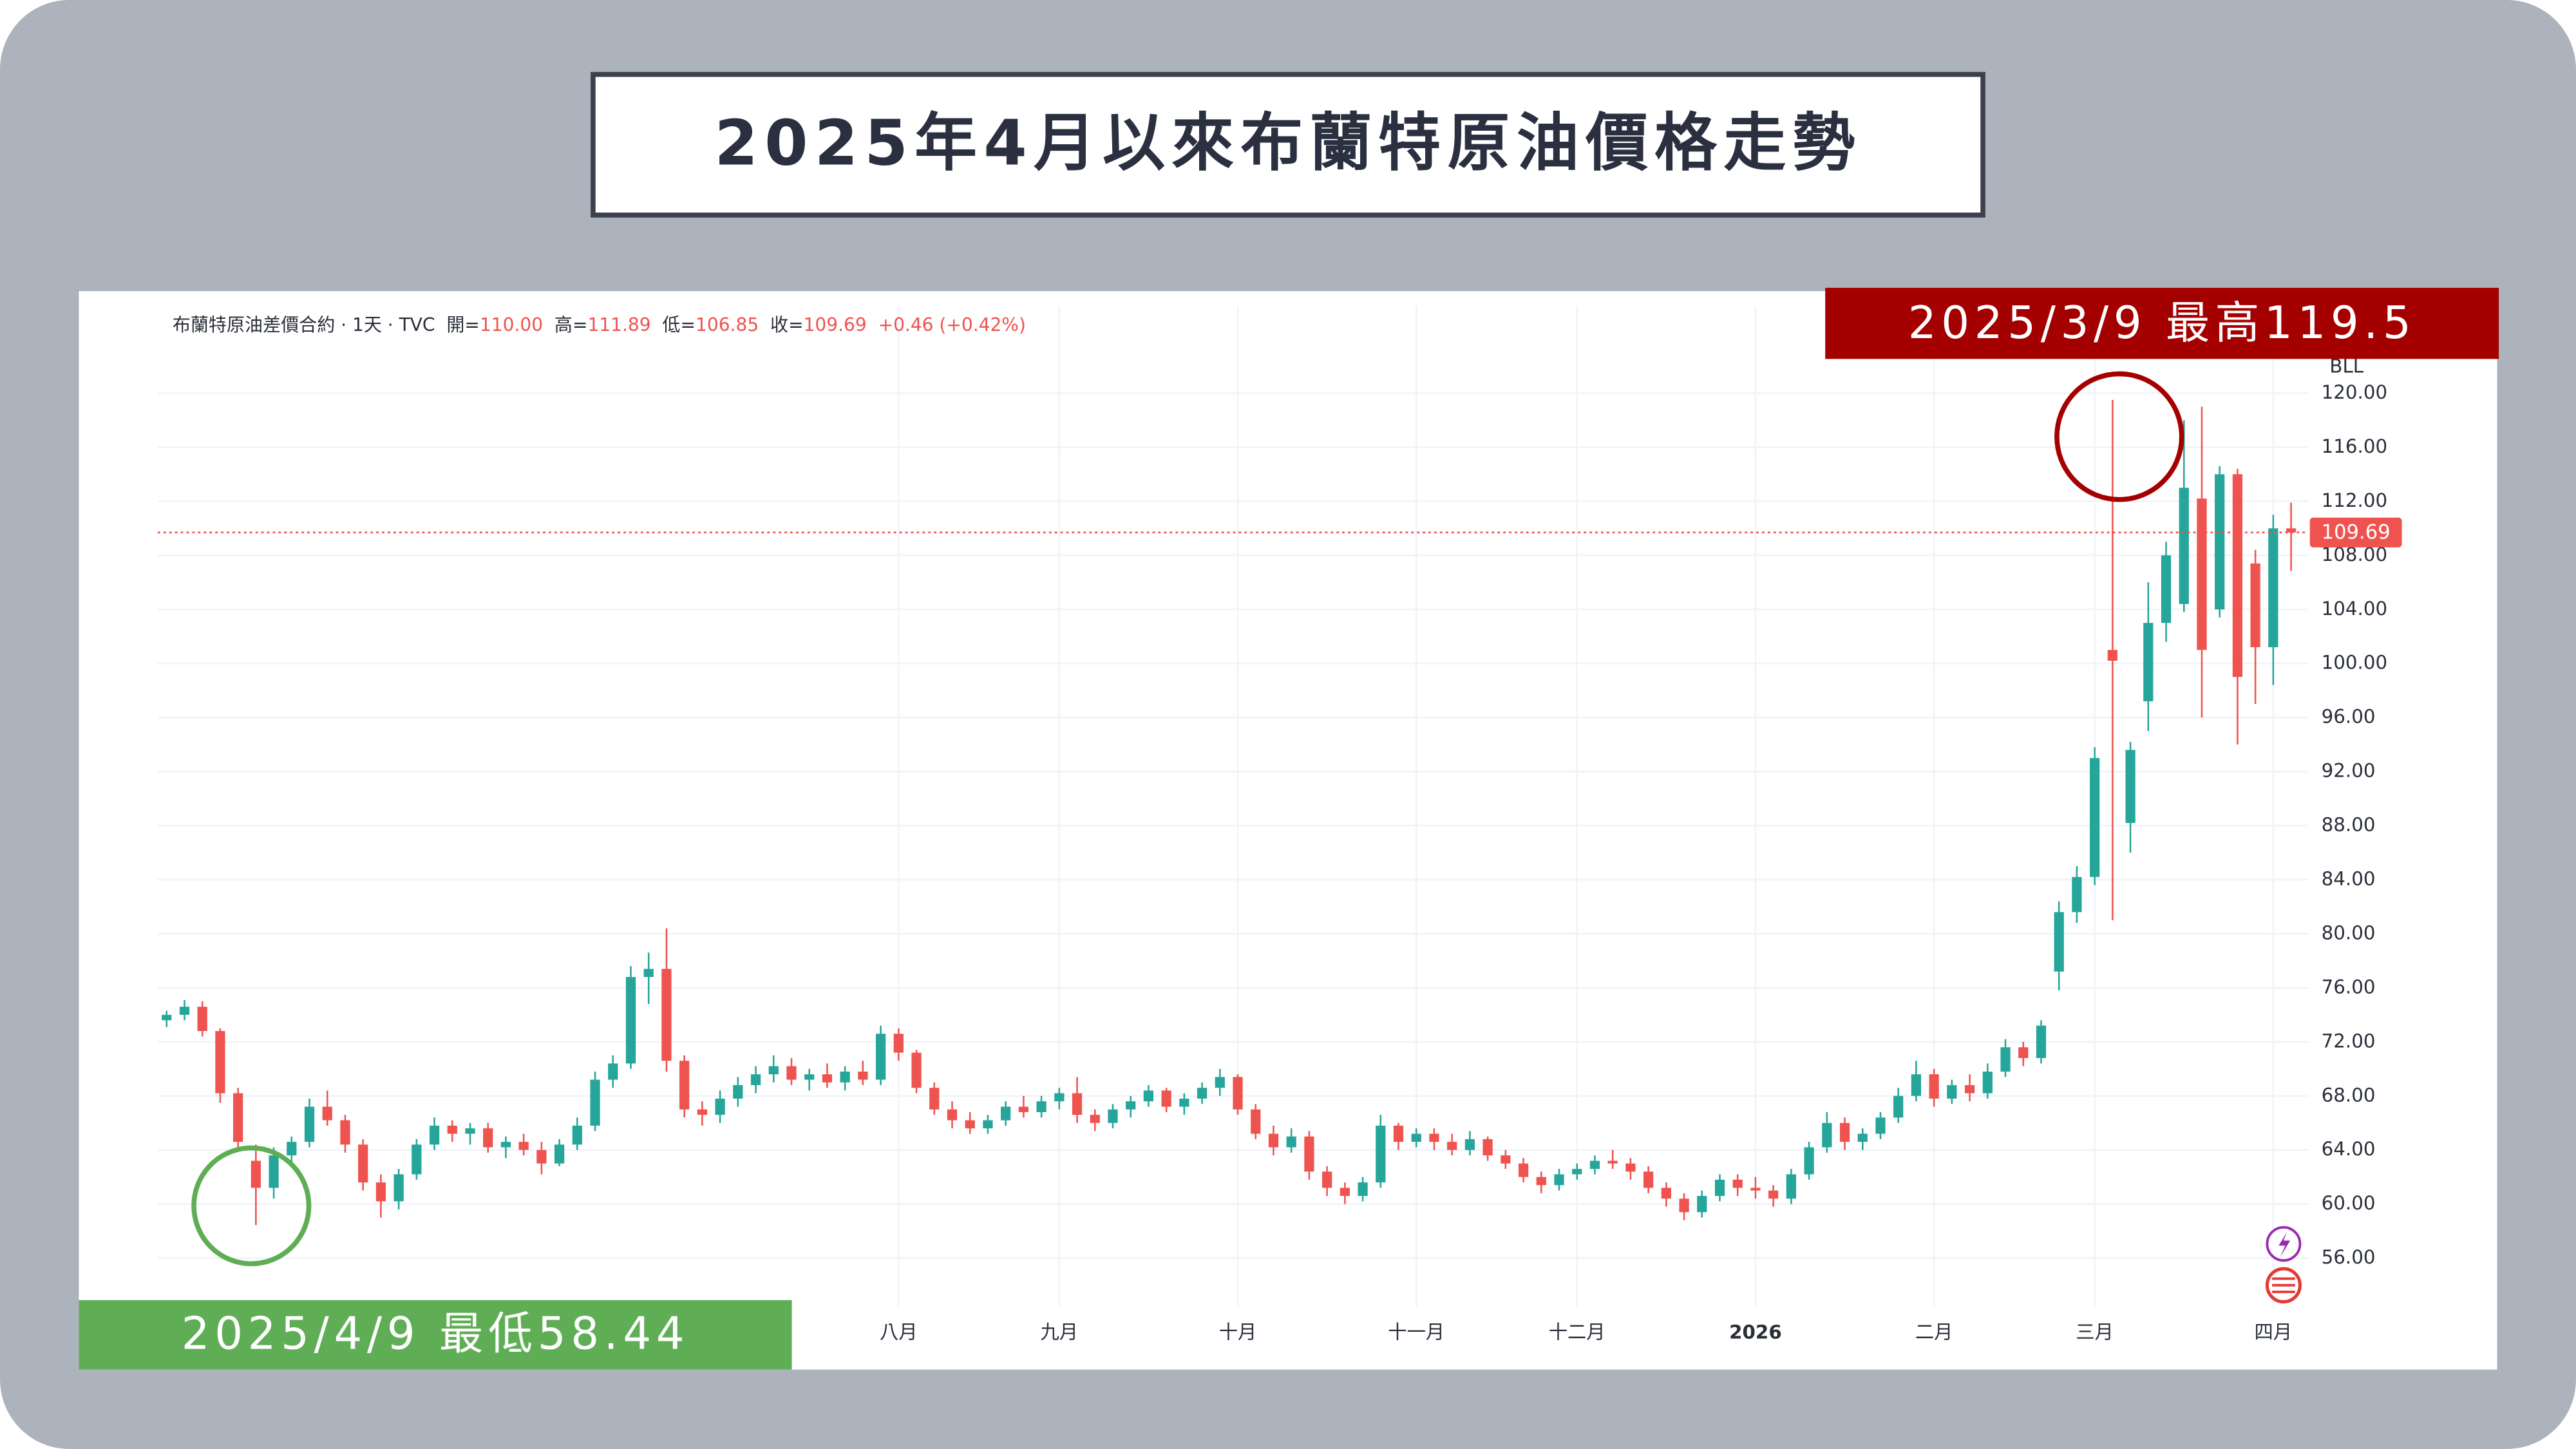 This screenshot has width=2576, height=1449. Describe the element at coordinates (1238, 1332) in the screenshot. I see `x-tick-label: 十月` at that location.